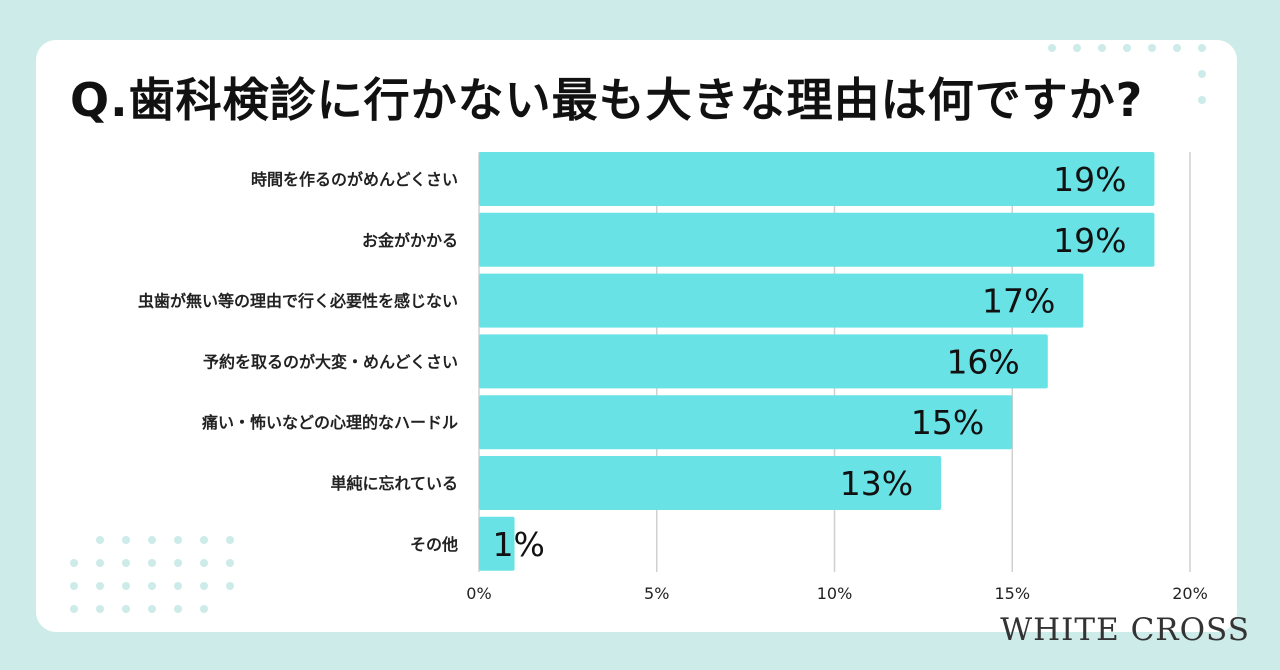 The image size is (1280, 670). I want to click on brand-logo: WHITE CROSS, so click(1125, 630).